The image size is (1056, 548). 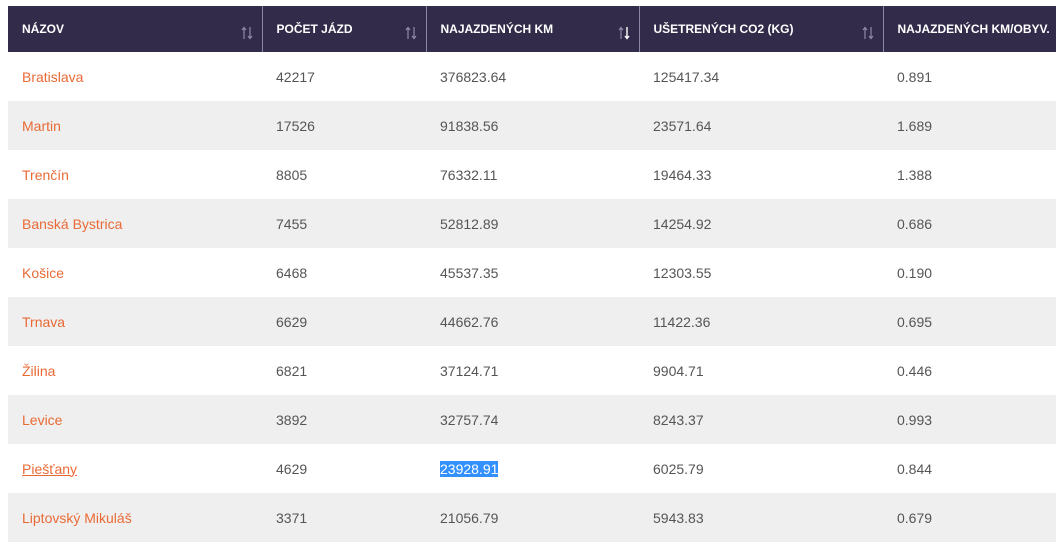 I want to click on city-cell: Trnava, so click(x=135, y=321).